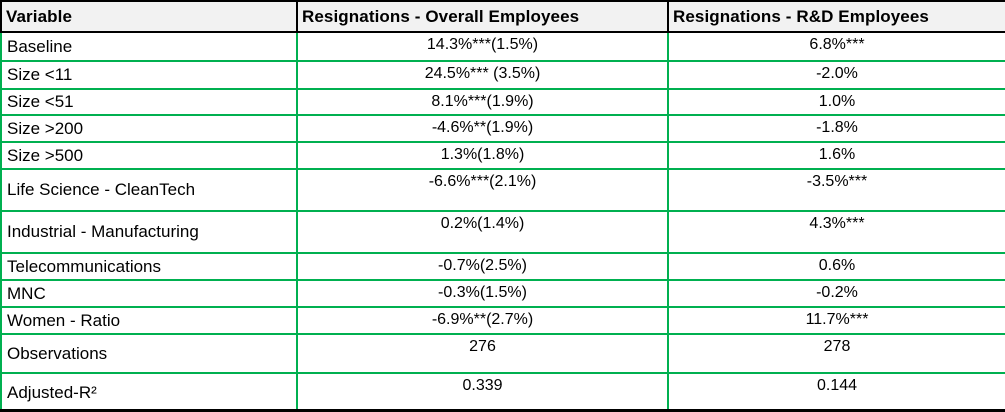 This screenshot has width=1005, height=412. I want to click on table-row: Size <11 24.5%*** (3.5%) -2.0%, so click(502, 75).